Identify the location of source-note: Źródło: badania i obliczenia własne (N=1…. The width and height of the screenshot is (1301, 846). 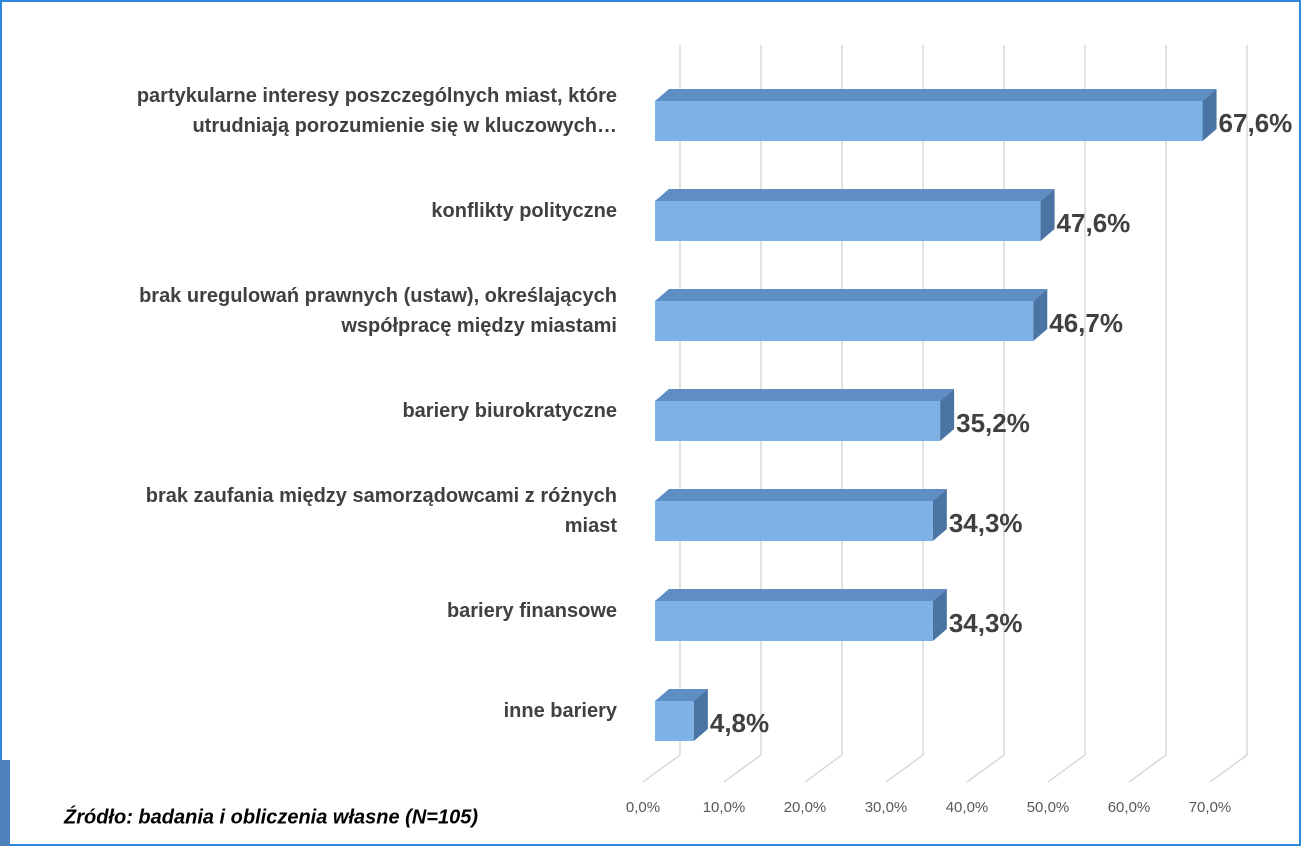
(271, 817).